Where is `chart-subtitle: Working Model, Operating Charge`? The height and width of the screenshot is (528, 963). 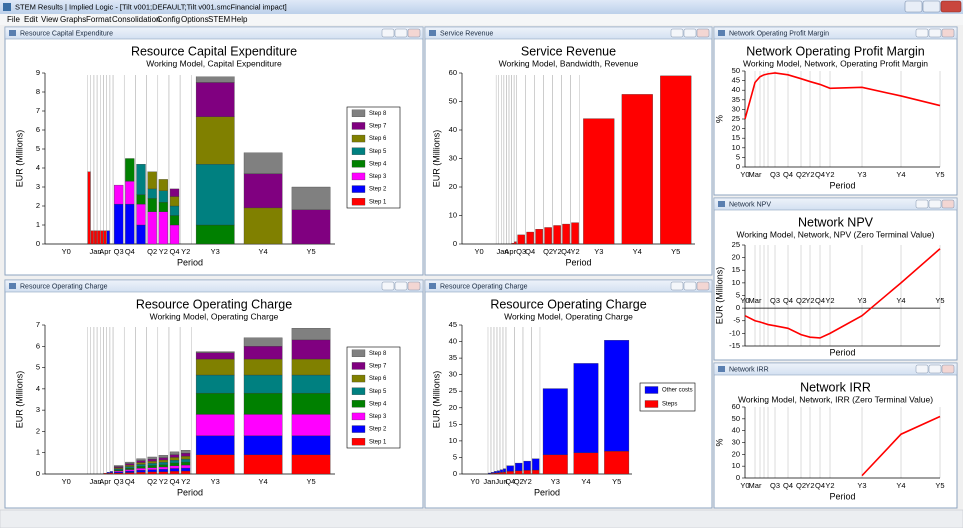
chart-subtitle: Working Model, Operating Charge is located at coordinates (568, 316).